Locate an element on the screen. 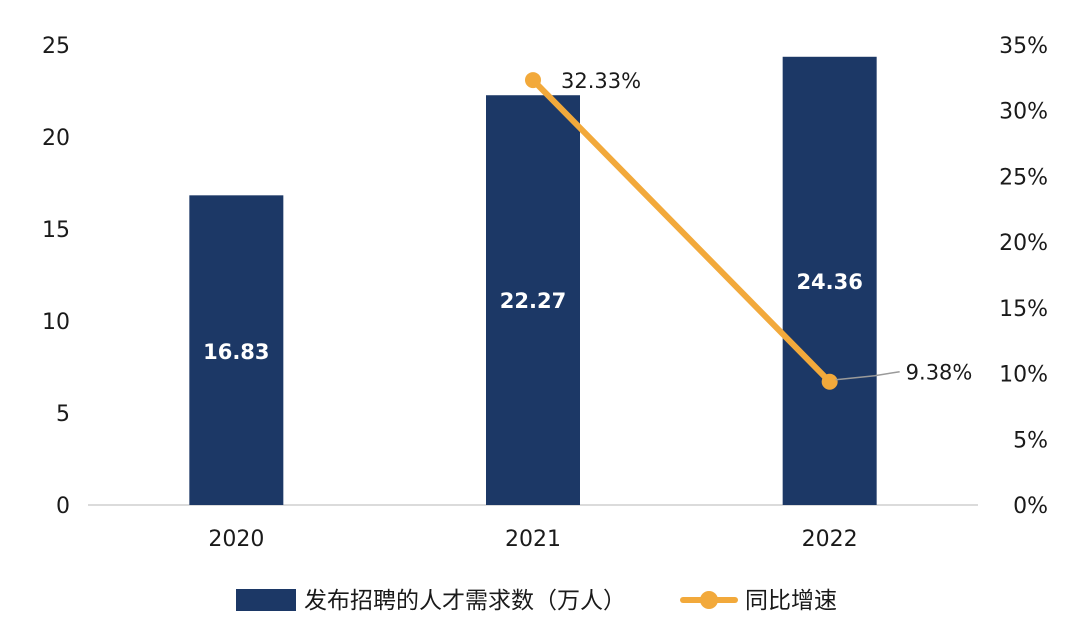 Image resolution: width=1080 pixels, height=636 pixels. legend: 发布招聘的人才需求数（万人） 同比增速 is located at coordinates (536, 601).